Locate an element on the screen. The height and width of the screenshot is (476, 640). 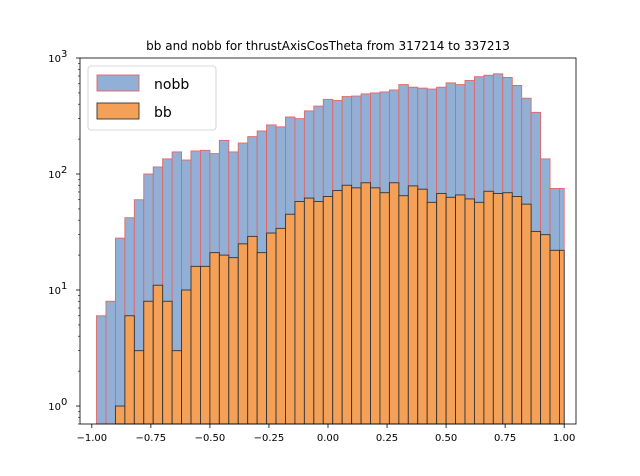
x-tick-label-7: 0.75 is located at coordinates (505, 438).